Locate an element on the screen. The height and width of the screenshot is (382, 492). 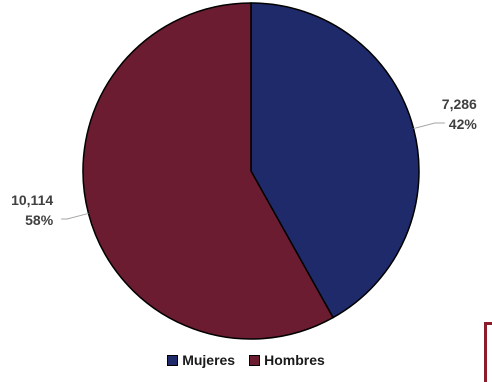
leader-line-mujeres is located at coordinates (429, 126).